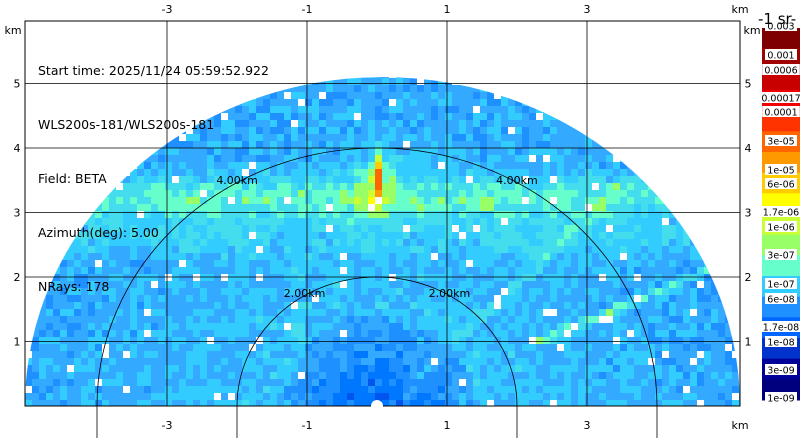 The height and width of the screenshot is (442, 800). Describe the element at coordinates (780, 27) in the screenshot. I see `colorbar-label: 0.003` at that location.